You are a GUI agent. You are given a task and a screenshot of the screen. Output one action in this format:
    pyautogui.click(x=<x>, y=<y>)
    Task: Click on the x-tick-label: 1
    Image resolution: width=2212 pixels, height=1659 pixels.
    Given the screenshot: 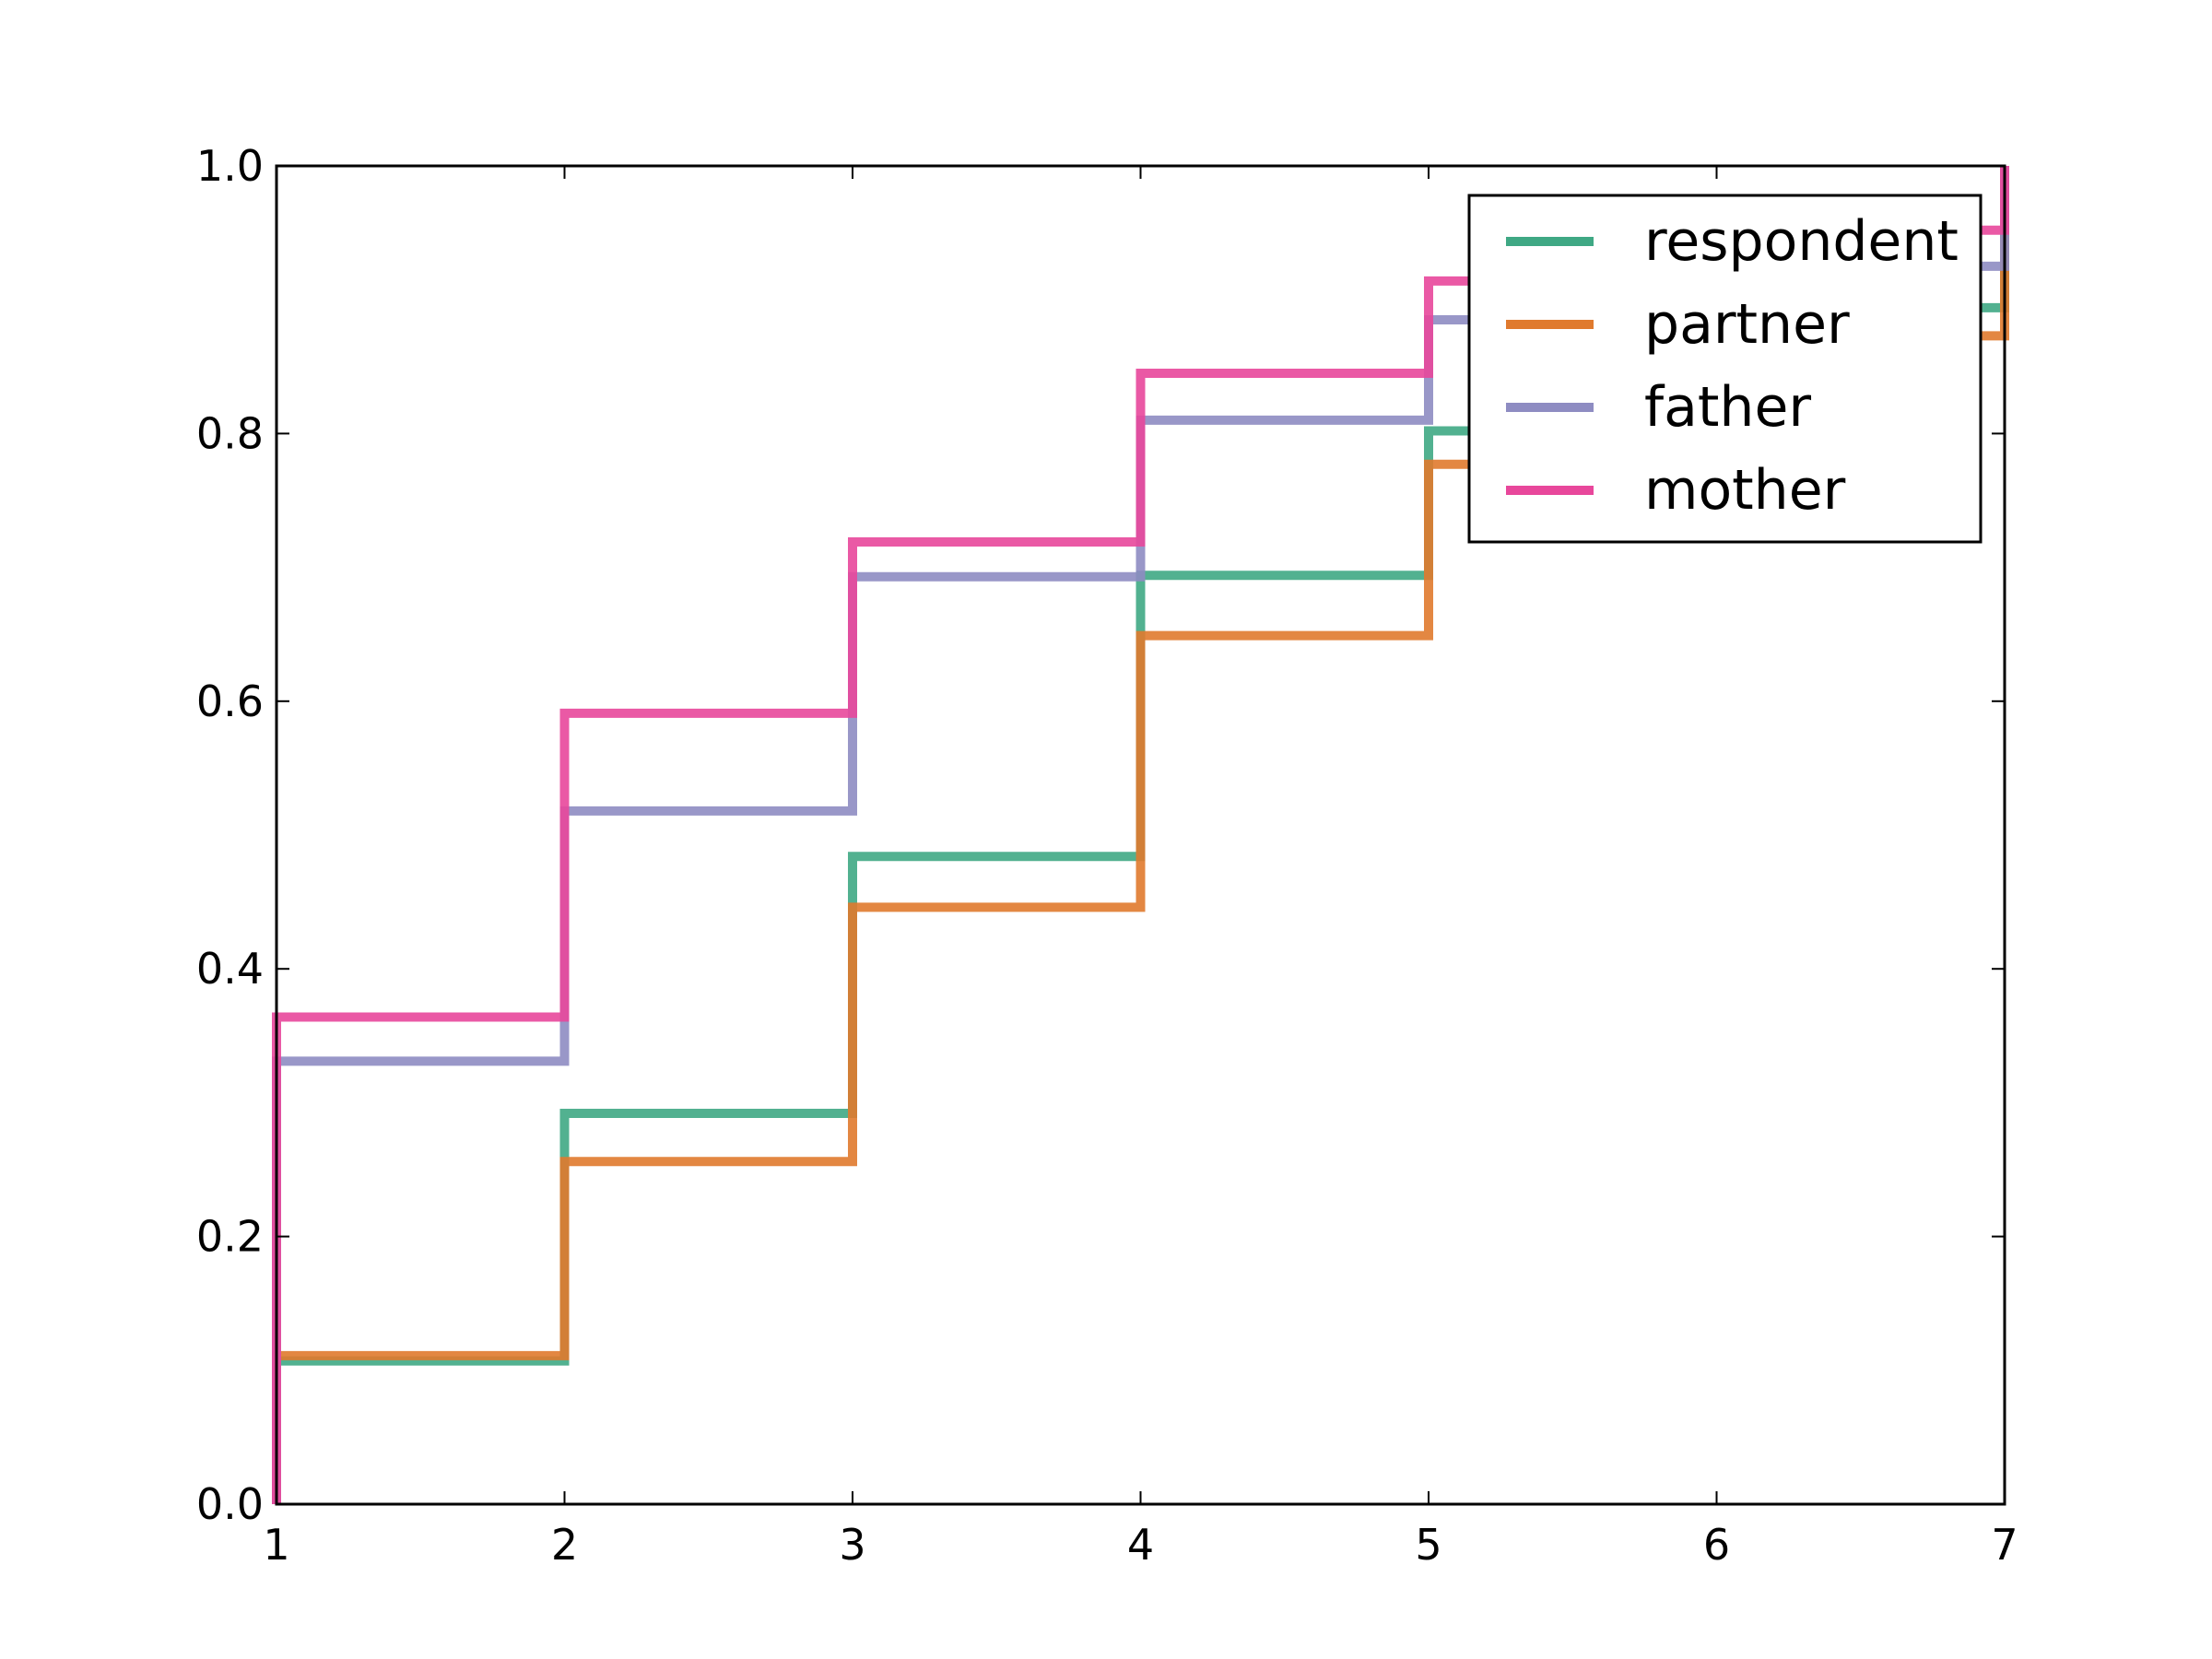 What is the action you would take?
    pyautogui.click(x=276, y=1545)
    